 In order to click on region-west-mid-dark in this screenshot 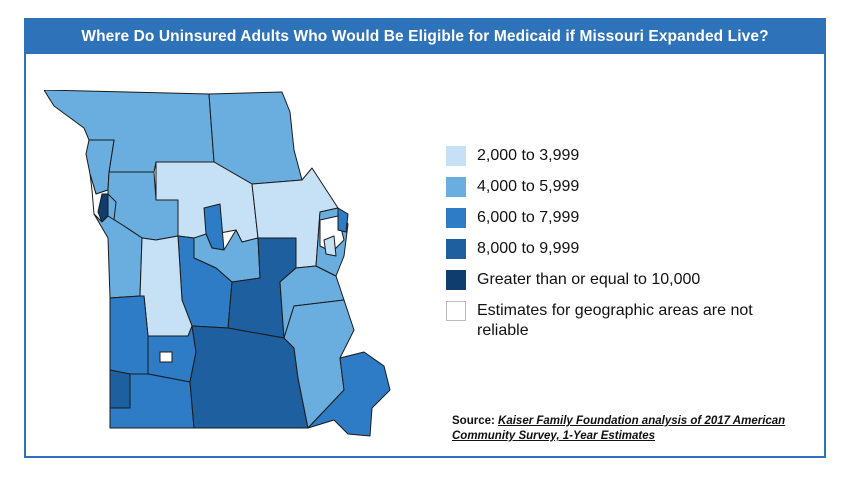, I will do `click(129, 335)`.